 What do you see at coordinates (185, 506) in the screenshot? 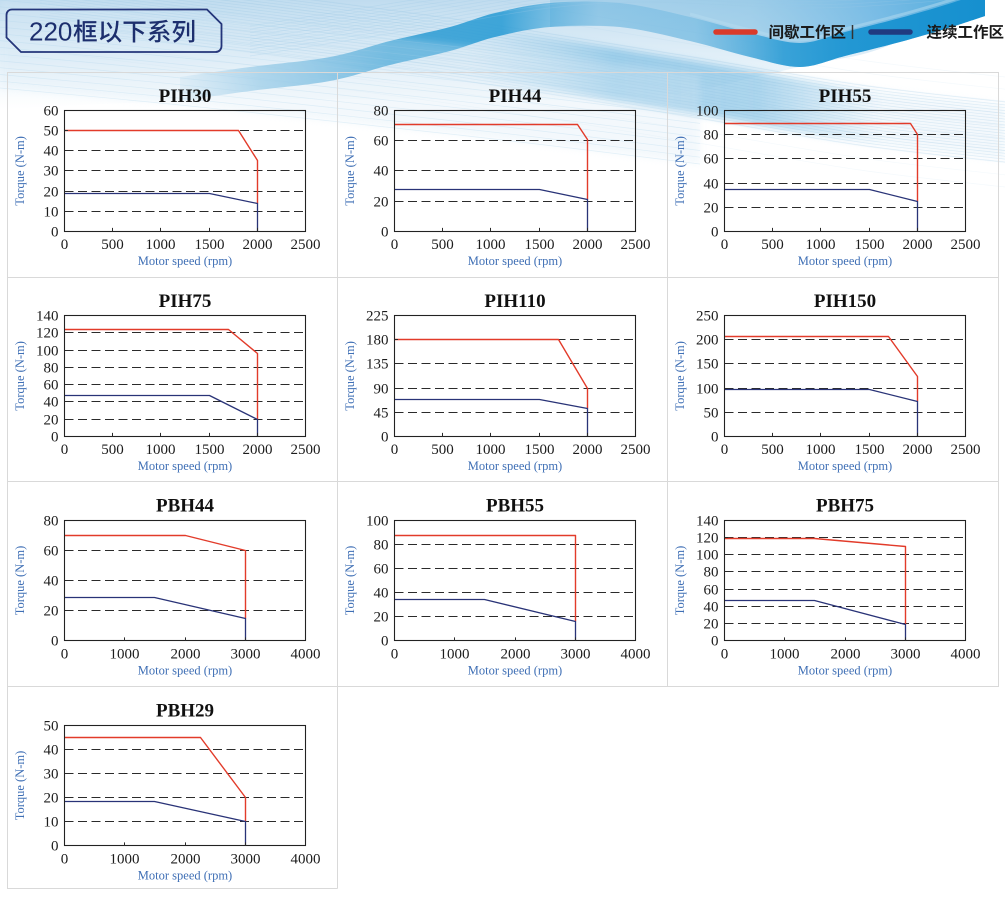
I see `svg-text: PBH44` at bounding box center [185, 506].